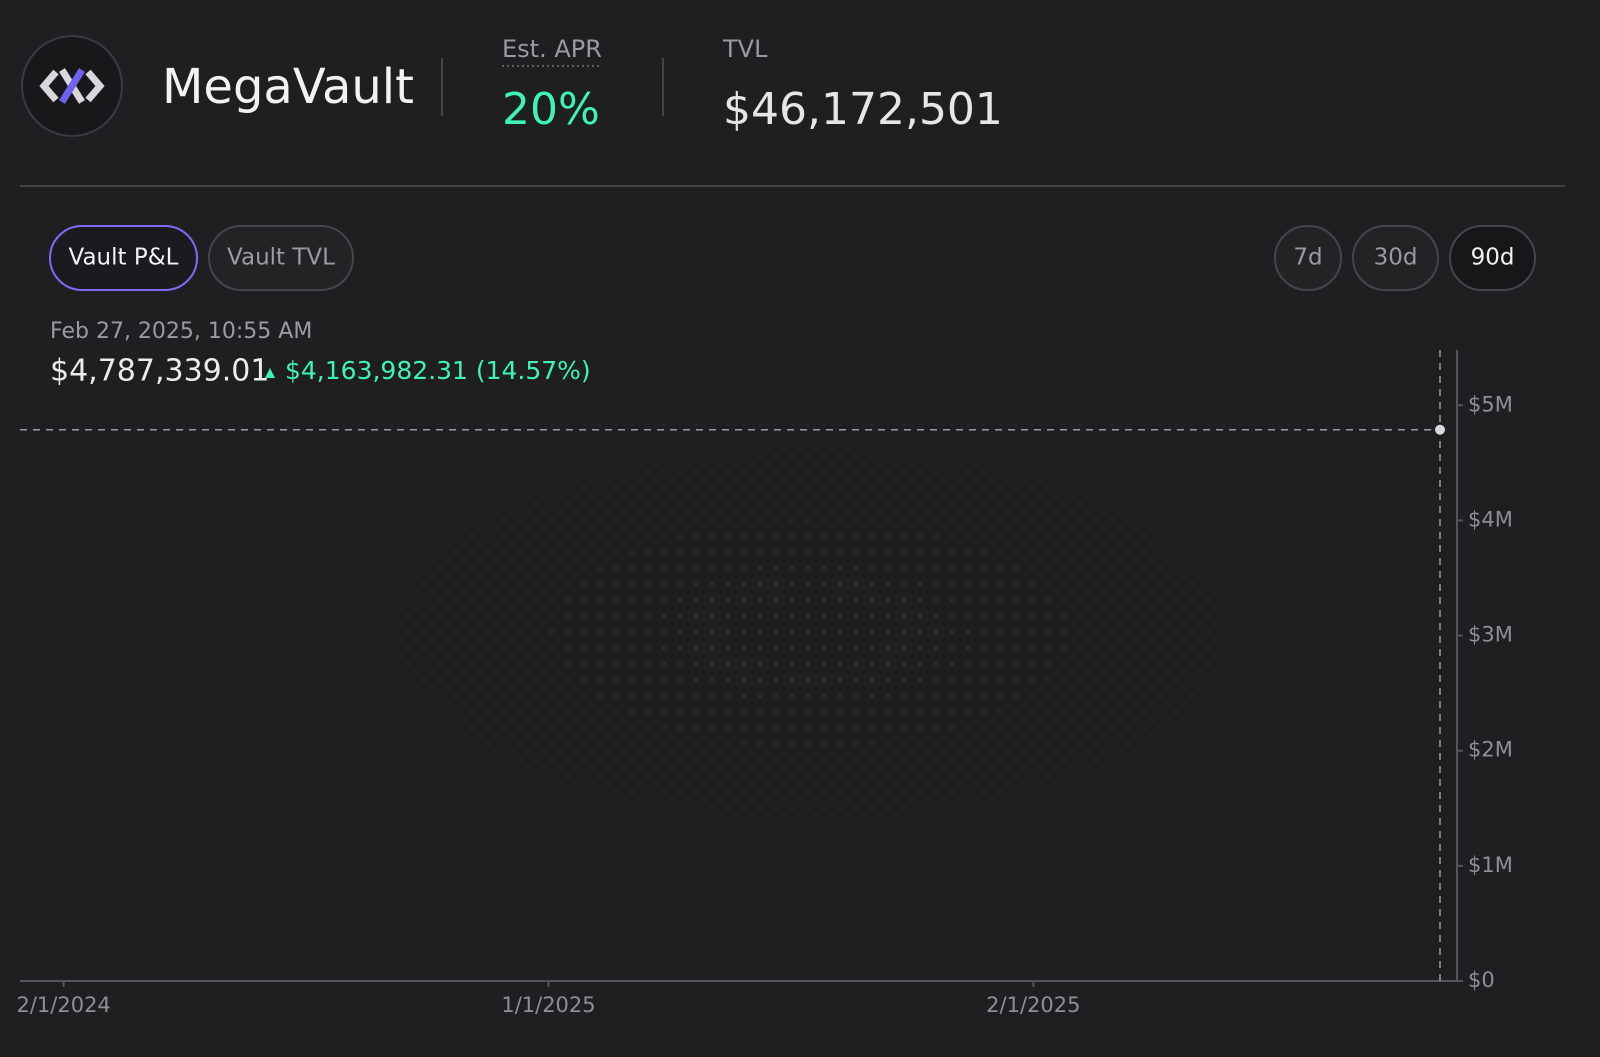 This screenshot has height=1057, width=1600. I want to click on tvl-label: TVL, so click(745, 49).